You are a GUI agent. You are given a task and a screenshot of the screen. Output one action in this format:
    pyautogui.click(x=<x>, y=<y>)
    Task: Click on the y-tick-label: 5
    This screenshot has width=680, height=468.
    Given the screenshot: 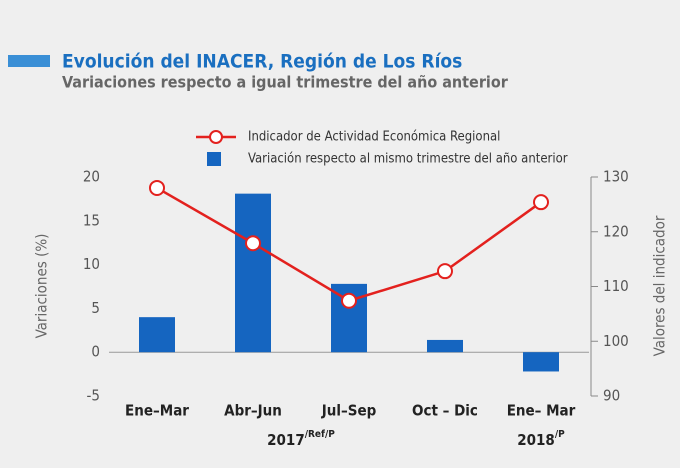 What is the action you would take?
    pyautogui.click(x=95, y=308)
    